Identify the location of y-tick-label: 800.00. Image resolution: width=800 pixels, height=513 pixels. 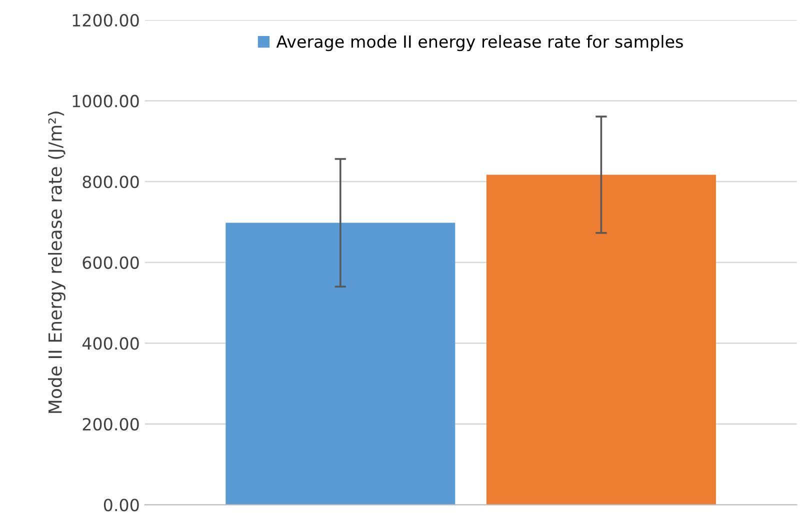
(110, 182).